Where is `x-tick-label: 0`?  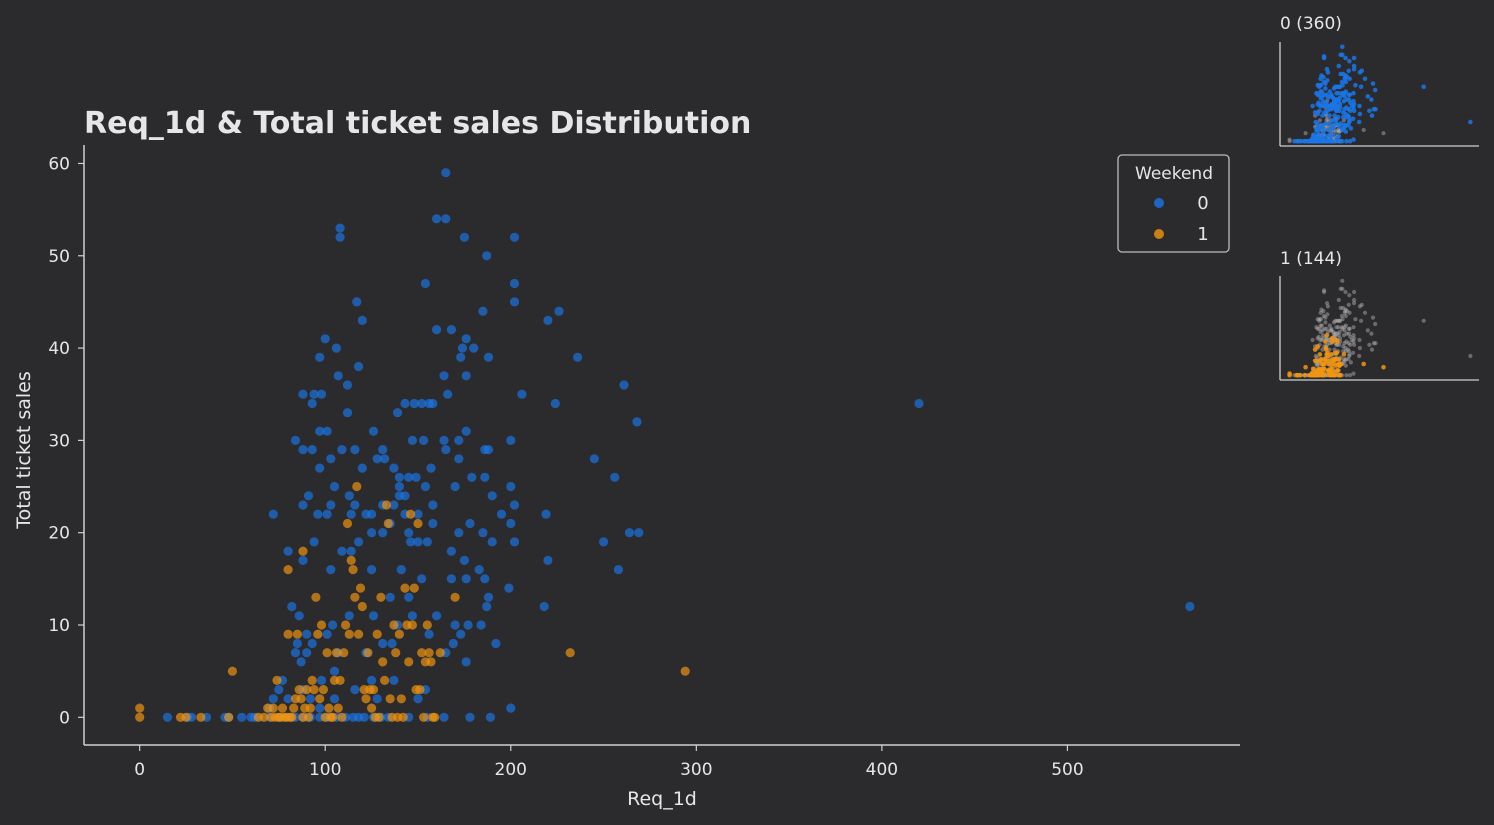
x-tick-label: 0 is located at coordinates (139, 770).